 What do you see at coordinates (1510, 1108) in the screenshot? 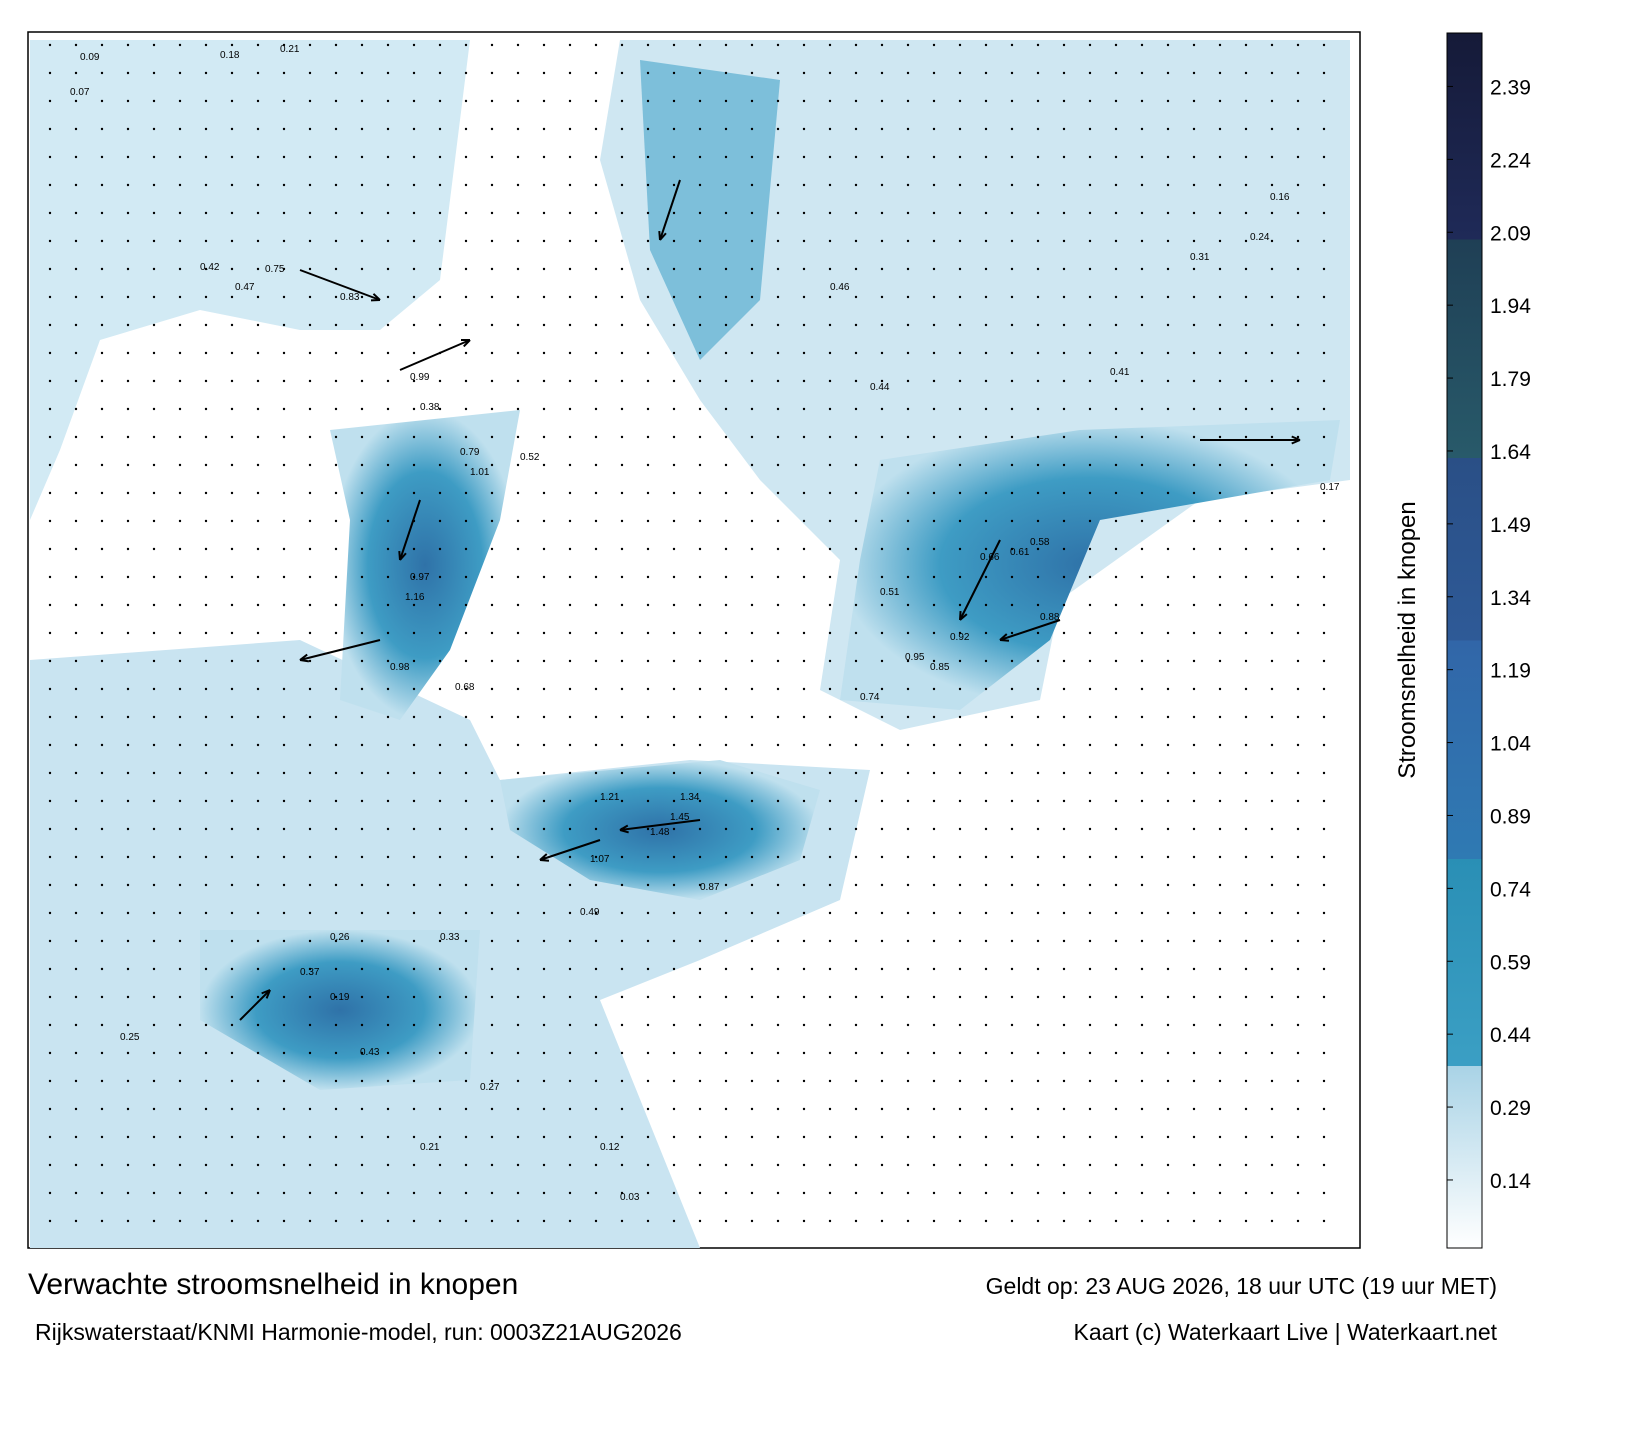
I see `colorbar-tick-label: 0.29` at bounding box center [1510, 1108].